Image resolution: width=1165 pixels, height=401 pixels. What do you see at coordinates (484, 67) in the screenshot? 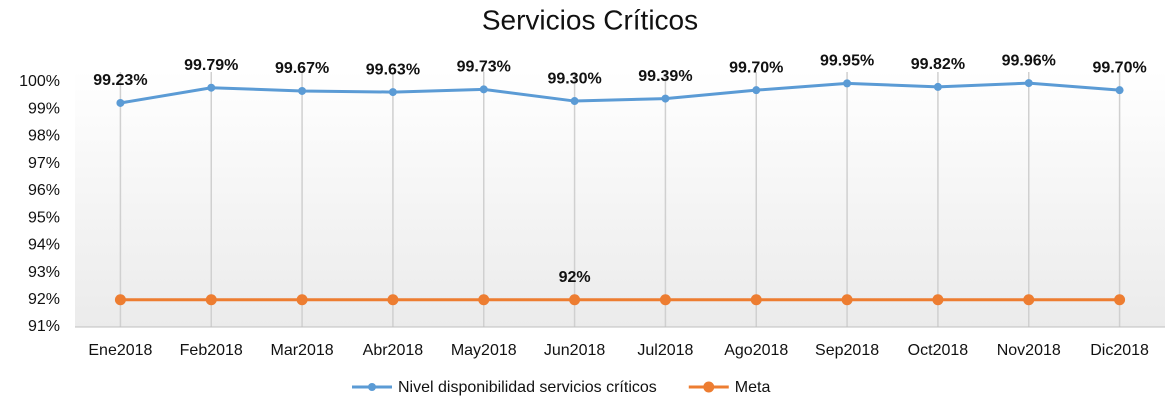
I see `data-label: 99.73%` at bounding box center [484, 67].